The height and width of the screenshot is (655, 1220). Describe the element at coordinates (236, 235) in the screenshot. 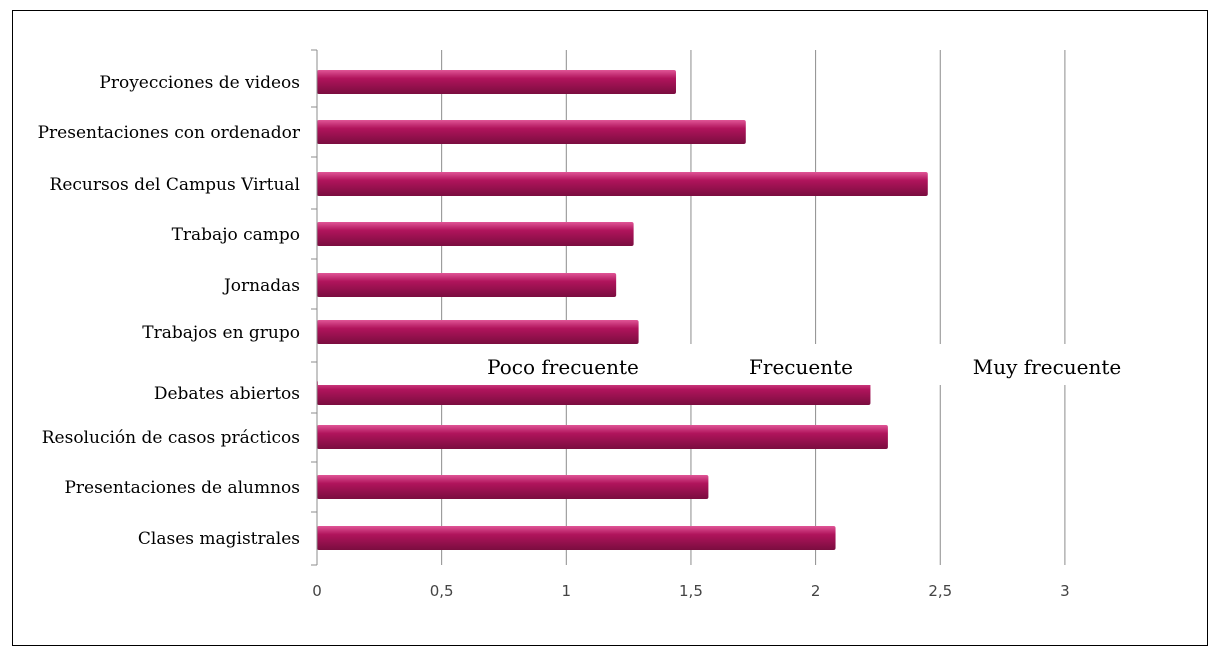

I see `category-label: Trabajo campo` at that location.